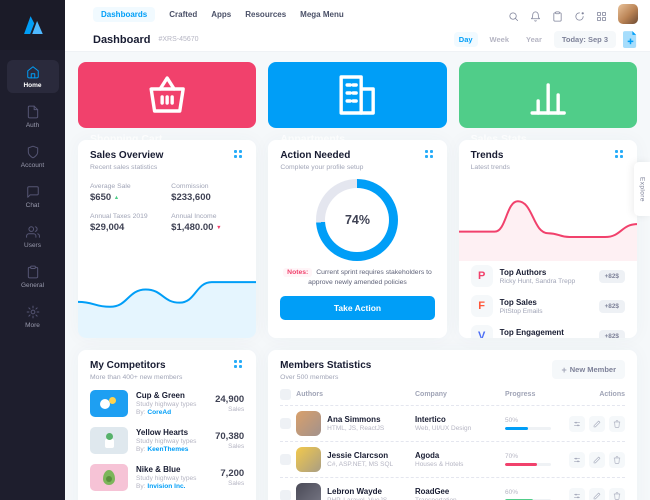 This screenshot has width=650, height=500. I want to click on competitor-name: Cup & Green, so click(160, 395).